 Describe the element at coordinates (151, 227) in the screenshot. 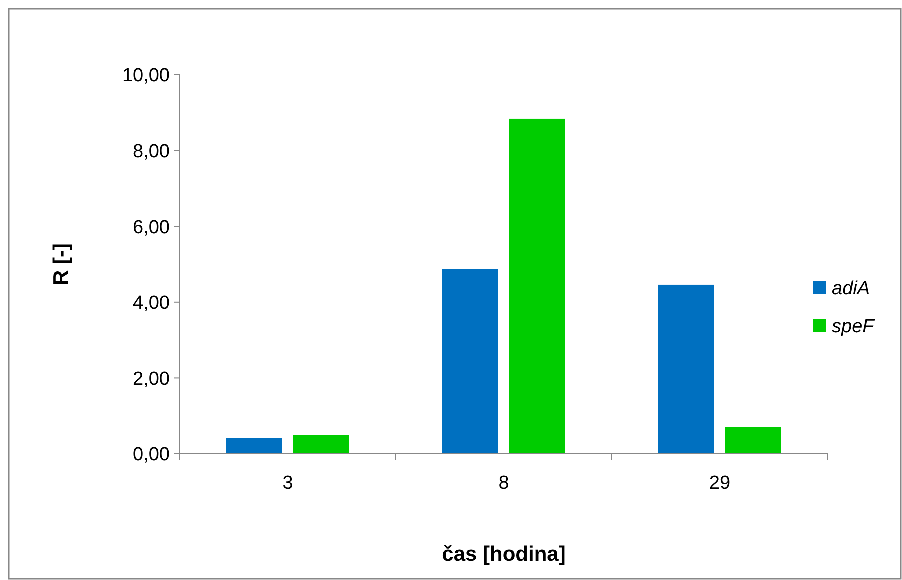

I see `y-tick-label: 6,00` at that location.